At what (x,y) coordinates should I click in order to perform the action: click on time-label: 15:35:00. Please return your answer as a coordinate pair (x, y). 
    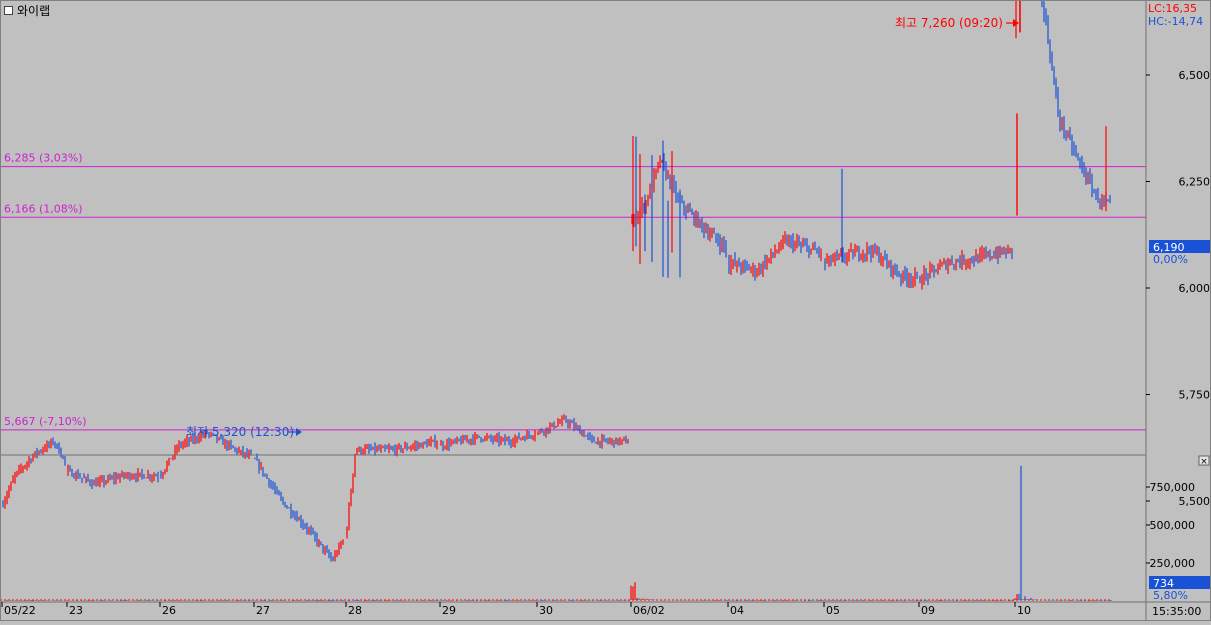
    Looking at the image, I should click on (1176, 611).